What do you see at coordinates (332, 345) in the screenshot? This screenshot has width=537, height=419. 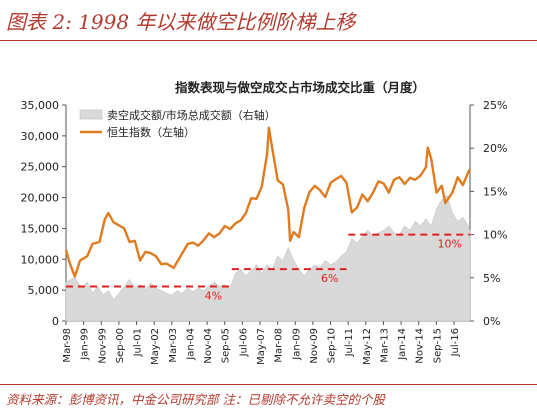 I see `x-tick-label: Sep-10` at bounding box center [332, 345].